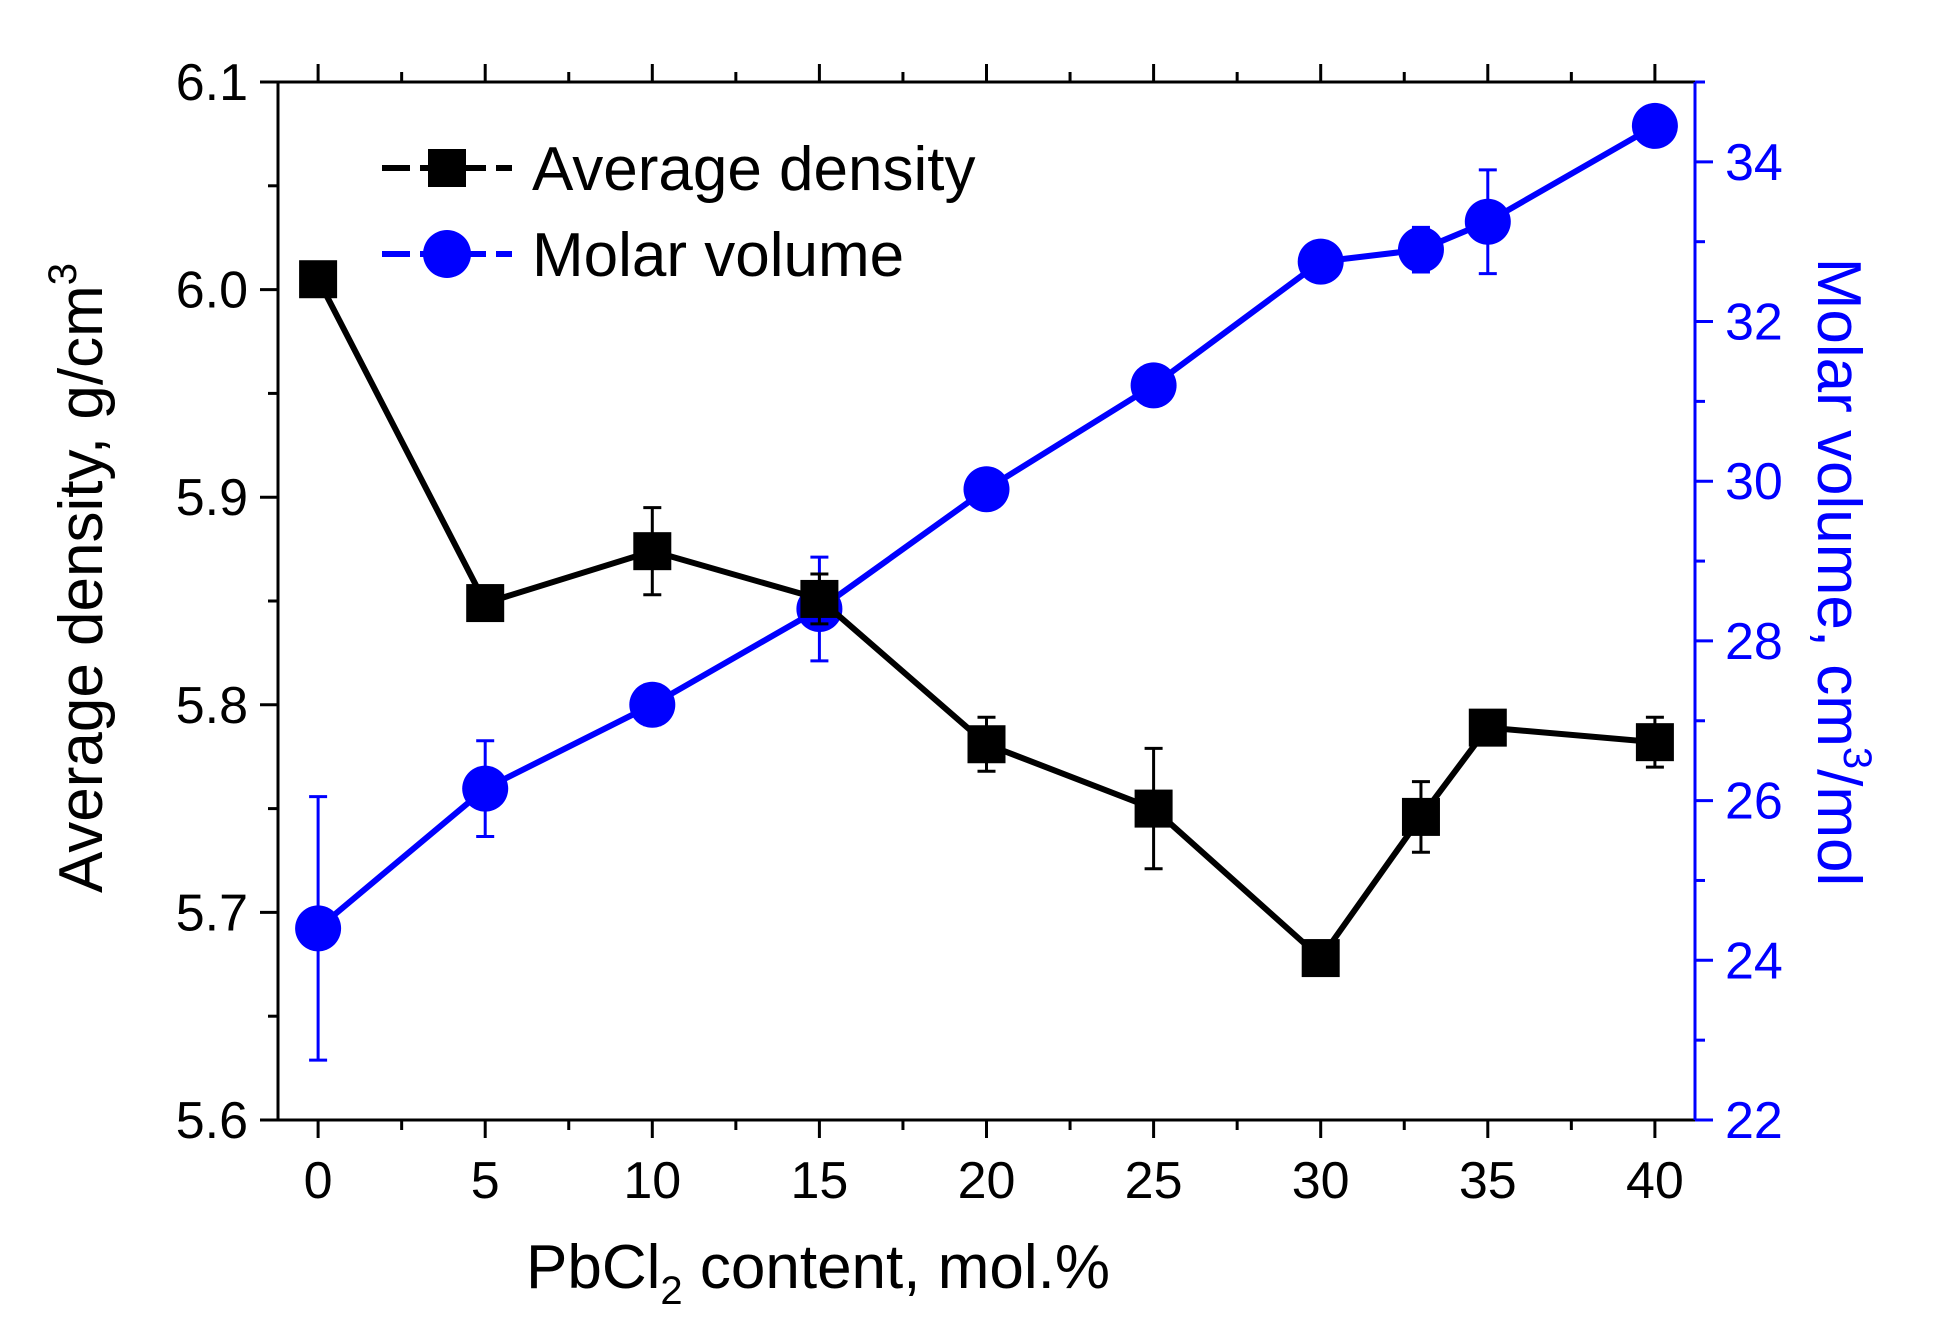 The image size is (1947, 1332). What do you see at coordinates (1754, 961) in the screenshot?
I see `y-right-tick-label: 24` at bounding box center [1754, 961].